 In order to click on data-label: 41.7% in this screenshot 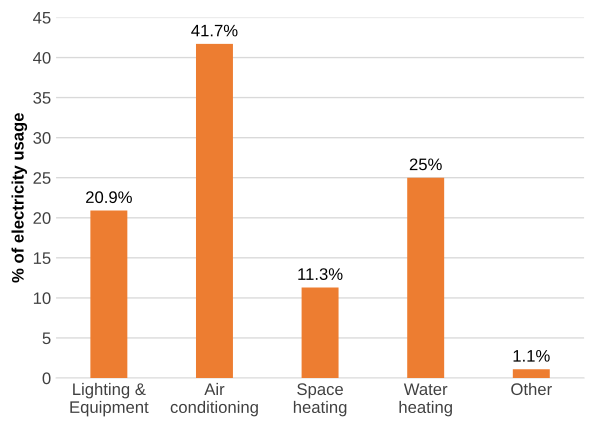, I will do `click(214, 30)`.